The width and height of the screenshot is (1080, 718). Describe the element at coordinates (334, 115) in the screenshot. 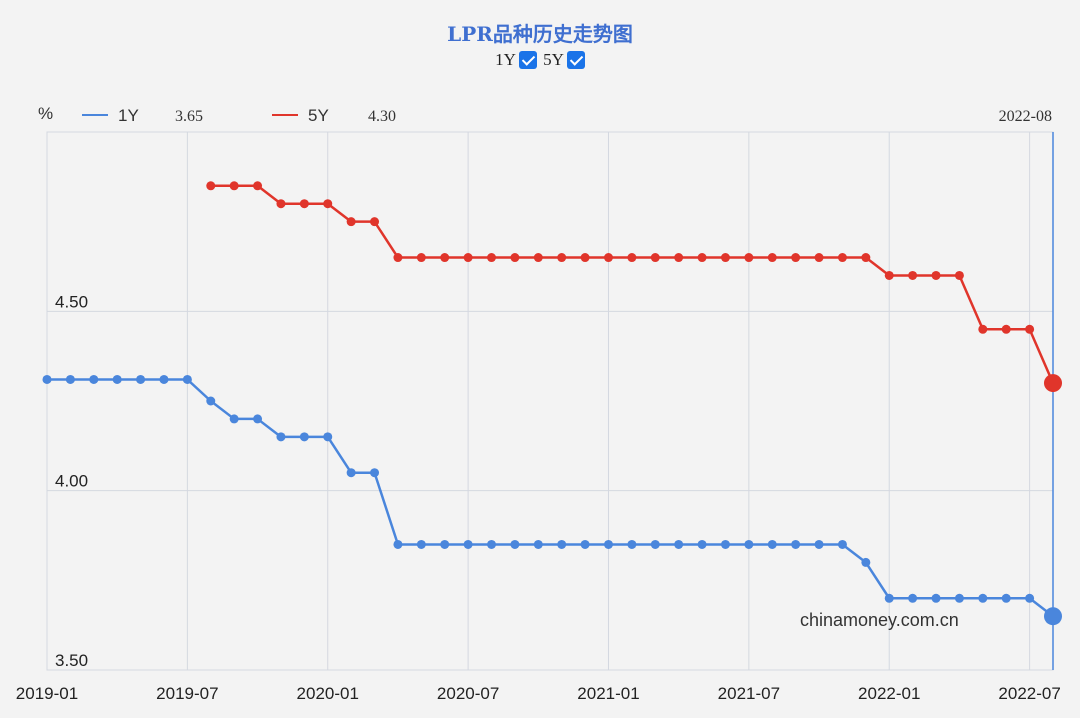

I see `legend-item-5y: 5Y 4.30` at that location.